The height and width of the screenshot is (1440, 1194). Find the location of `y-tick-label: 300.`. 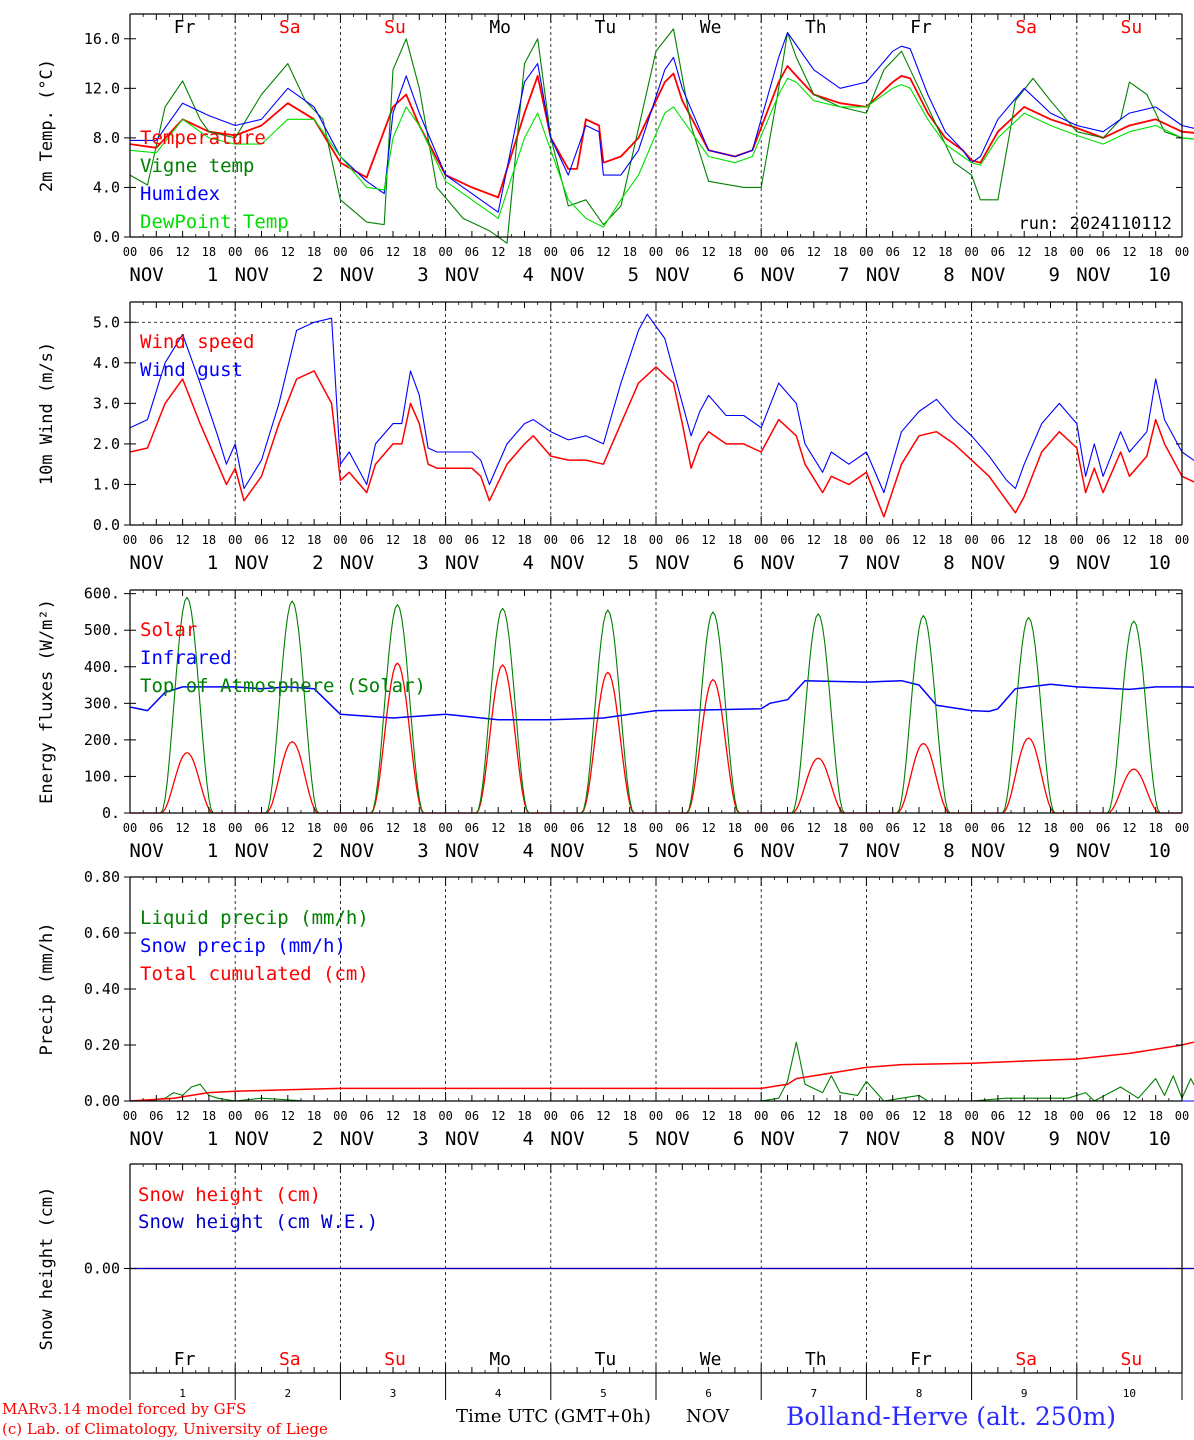

y-tick-label: 300. is located at coordinates (102, 703).